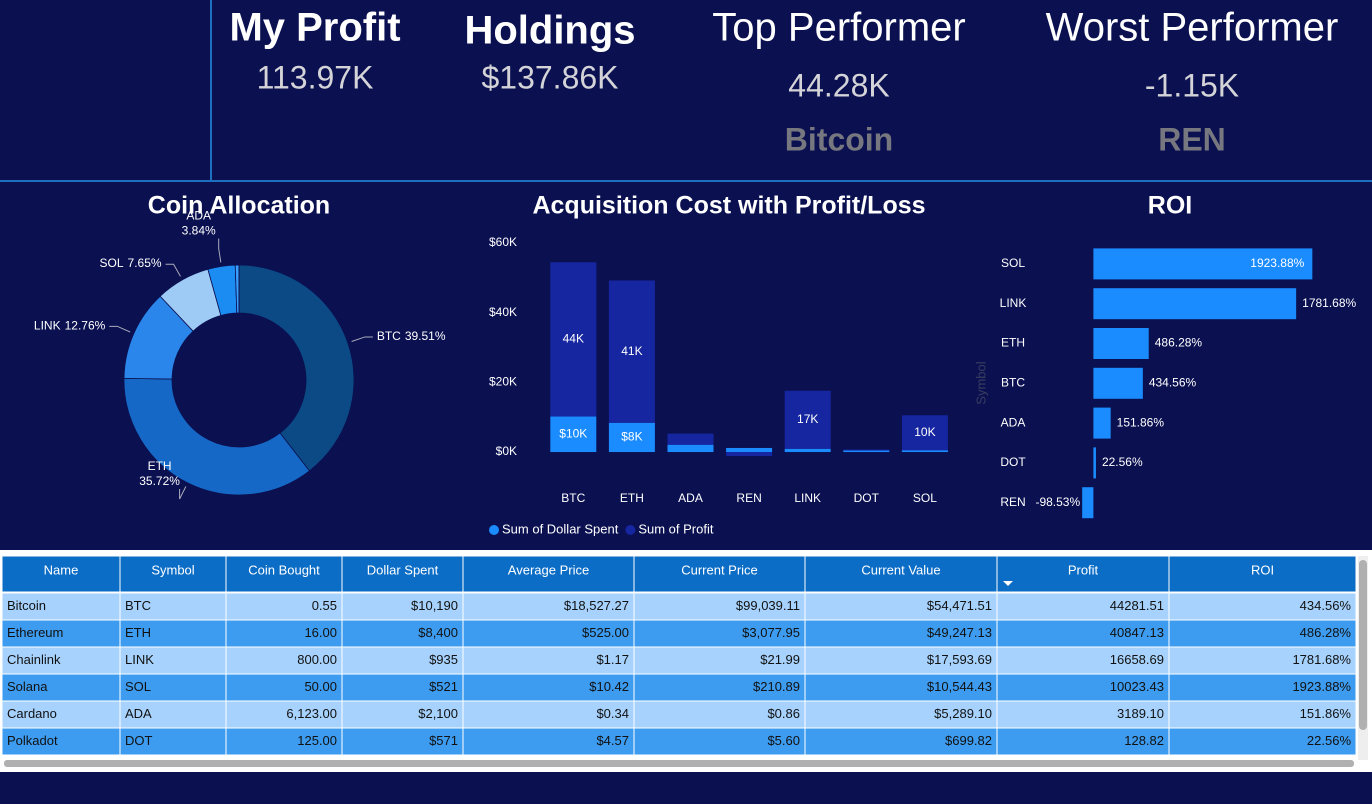 The width and height of the screenshot is (1372, 804). Describe the element at coordinates (1013, 303) in the screenshot. I see `y-tick-label: LINK` at that location.